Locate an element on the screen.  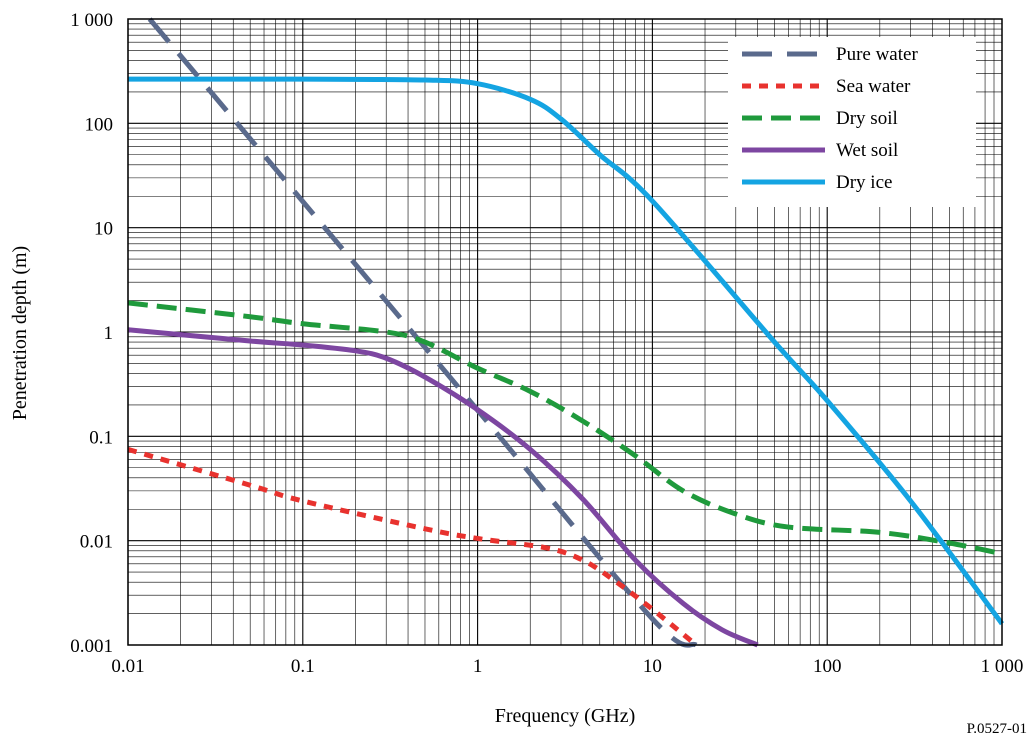
y-tick-label: 10 is located at coordinates (103, 229).